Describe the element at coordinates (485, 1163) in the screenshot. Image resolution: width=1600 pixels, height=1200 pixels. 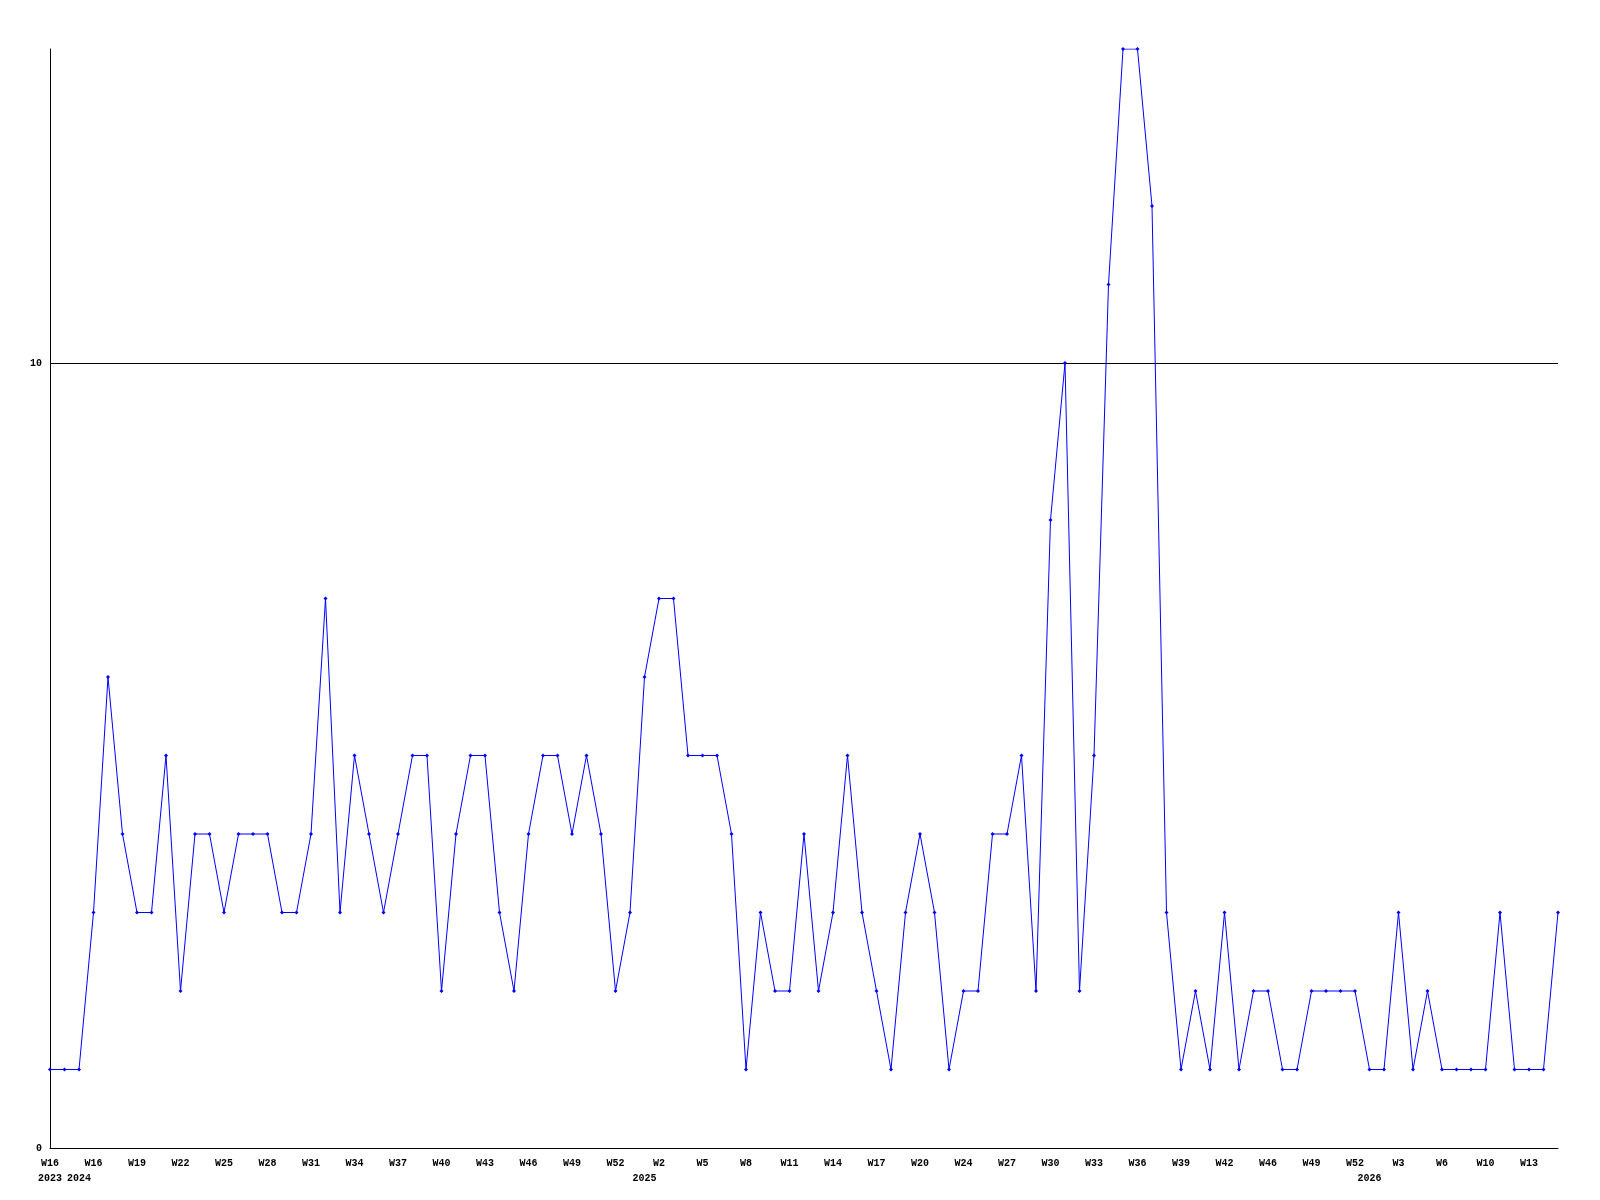
I see `x-tick-label: W43` at that location.